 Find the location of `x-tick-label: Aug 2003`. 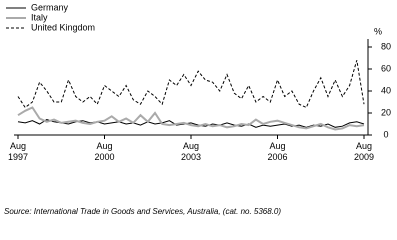

x-tick-label: Aug 2003 is located at coordinates (191, 151).